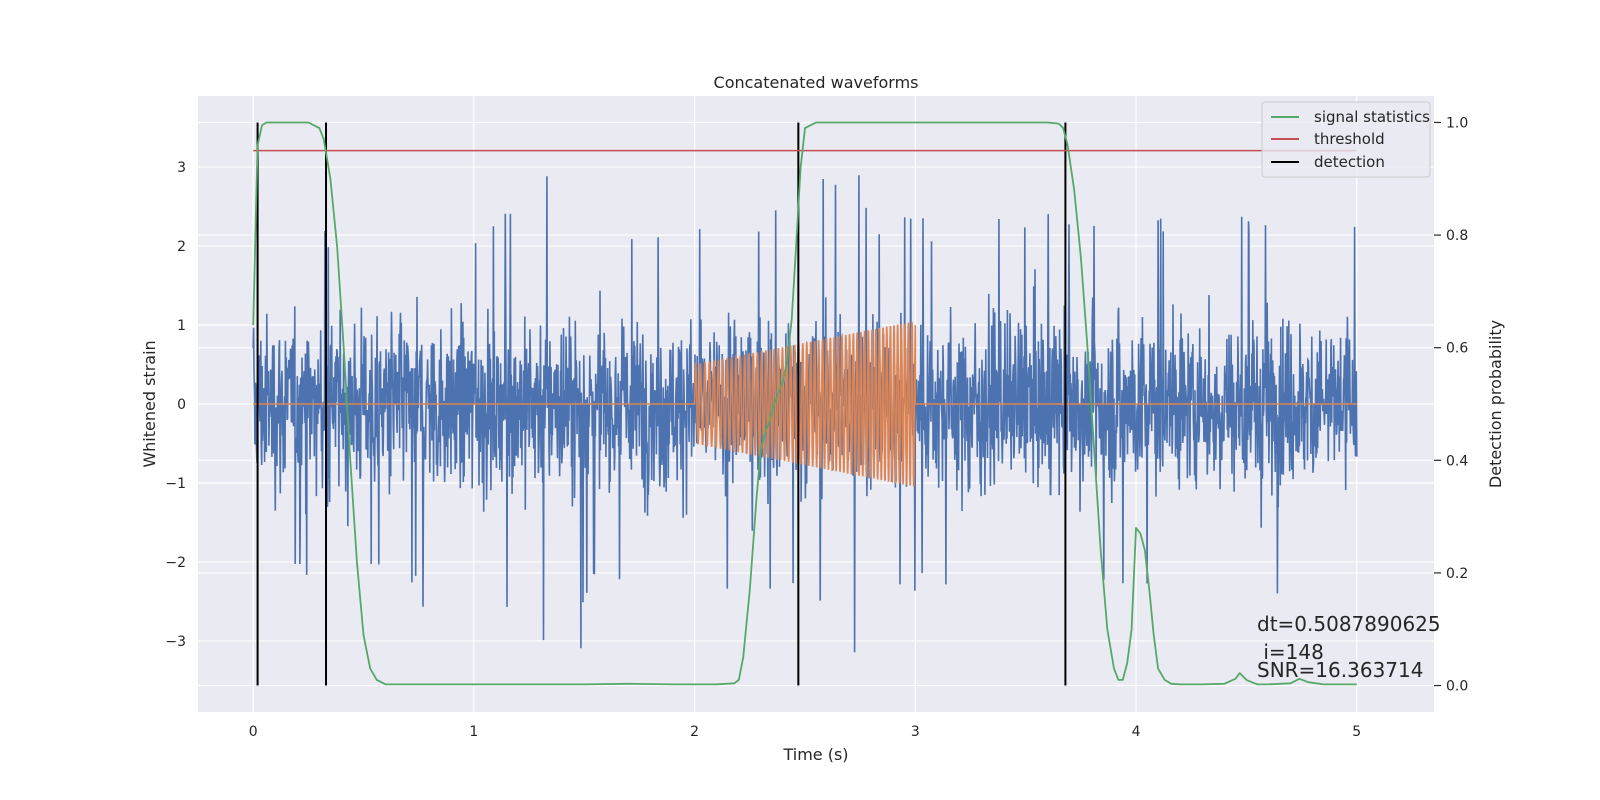  What do you see at coordinates (473, 732) in the screenshot?
I see `x-tick-label: 1` at bounding box center [473, 732].